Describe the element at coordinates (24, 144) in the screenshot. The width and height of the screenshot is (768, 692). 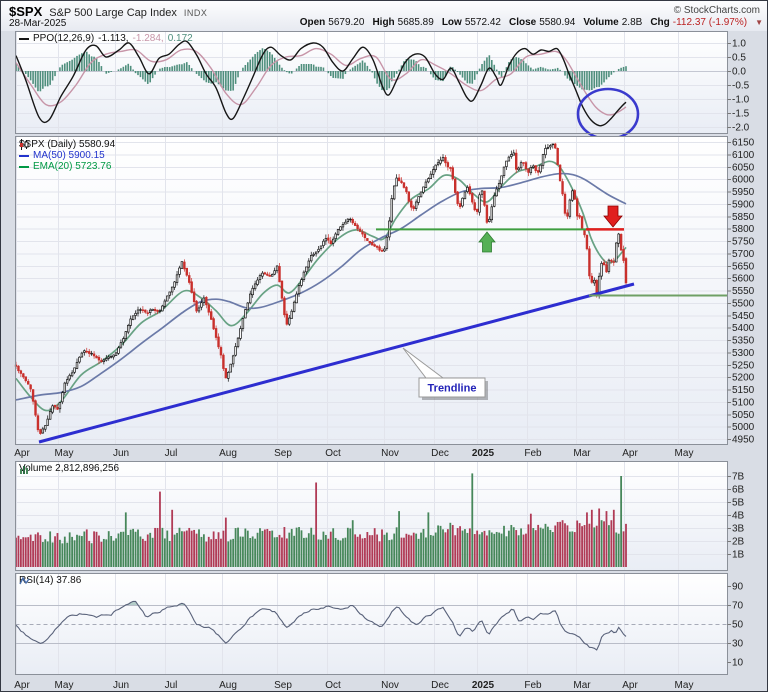
I see `candlestick-icon` at that location.